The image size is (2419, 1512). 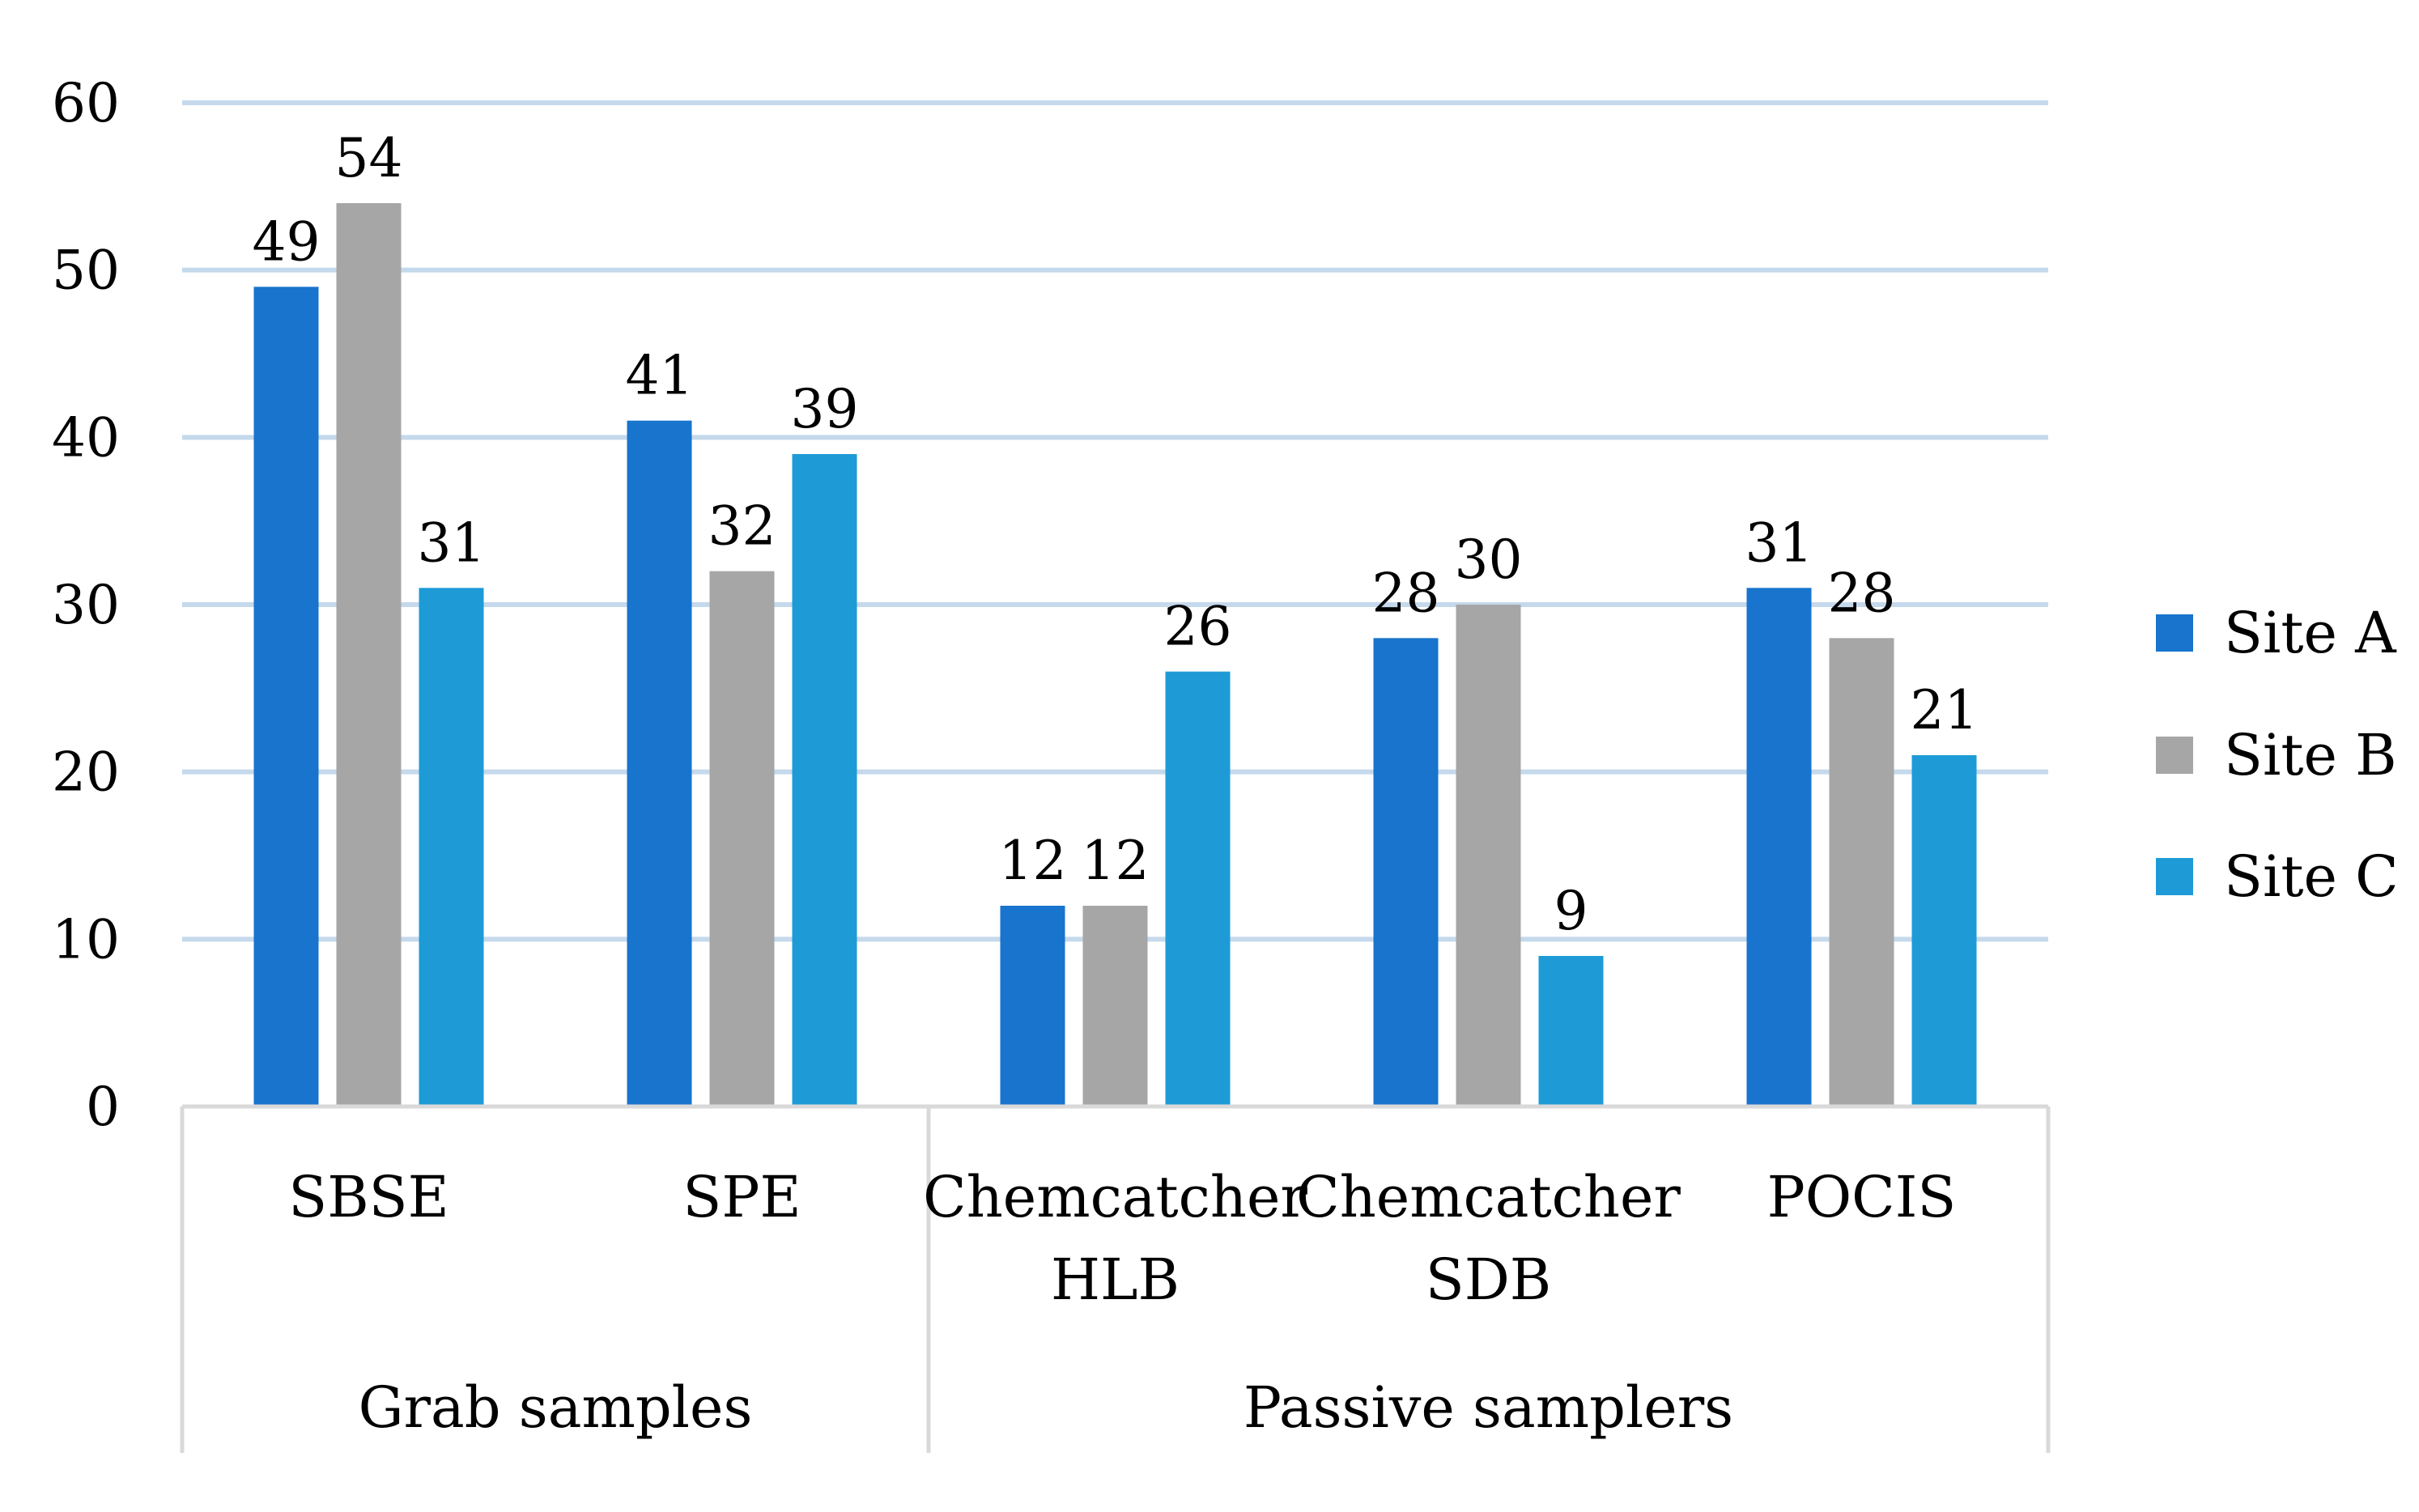 What do you see at coordinates (86, 103) in the screenshot?
I see `y-tick-label: 60` at bounding box center [86, 103].